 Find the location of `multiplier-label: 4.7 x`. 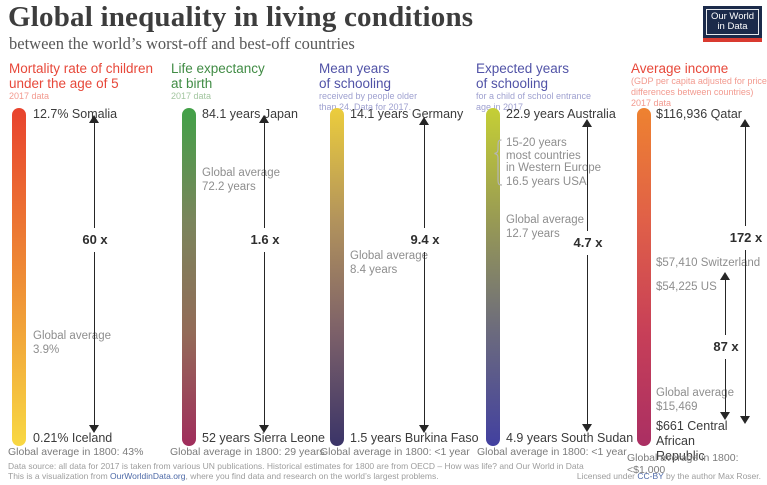

multiplier-label: 4.7 x is located at coordinates (588, 242).